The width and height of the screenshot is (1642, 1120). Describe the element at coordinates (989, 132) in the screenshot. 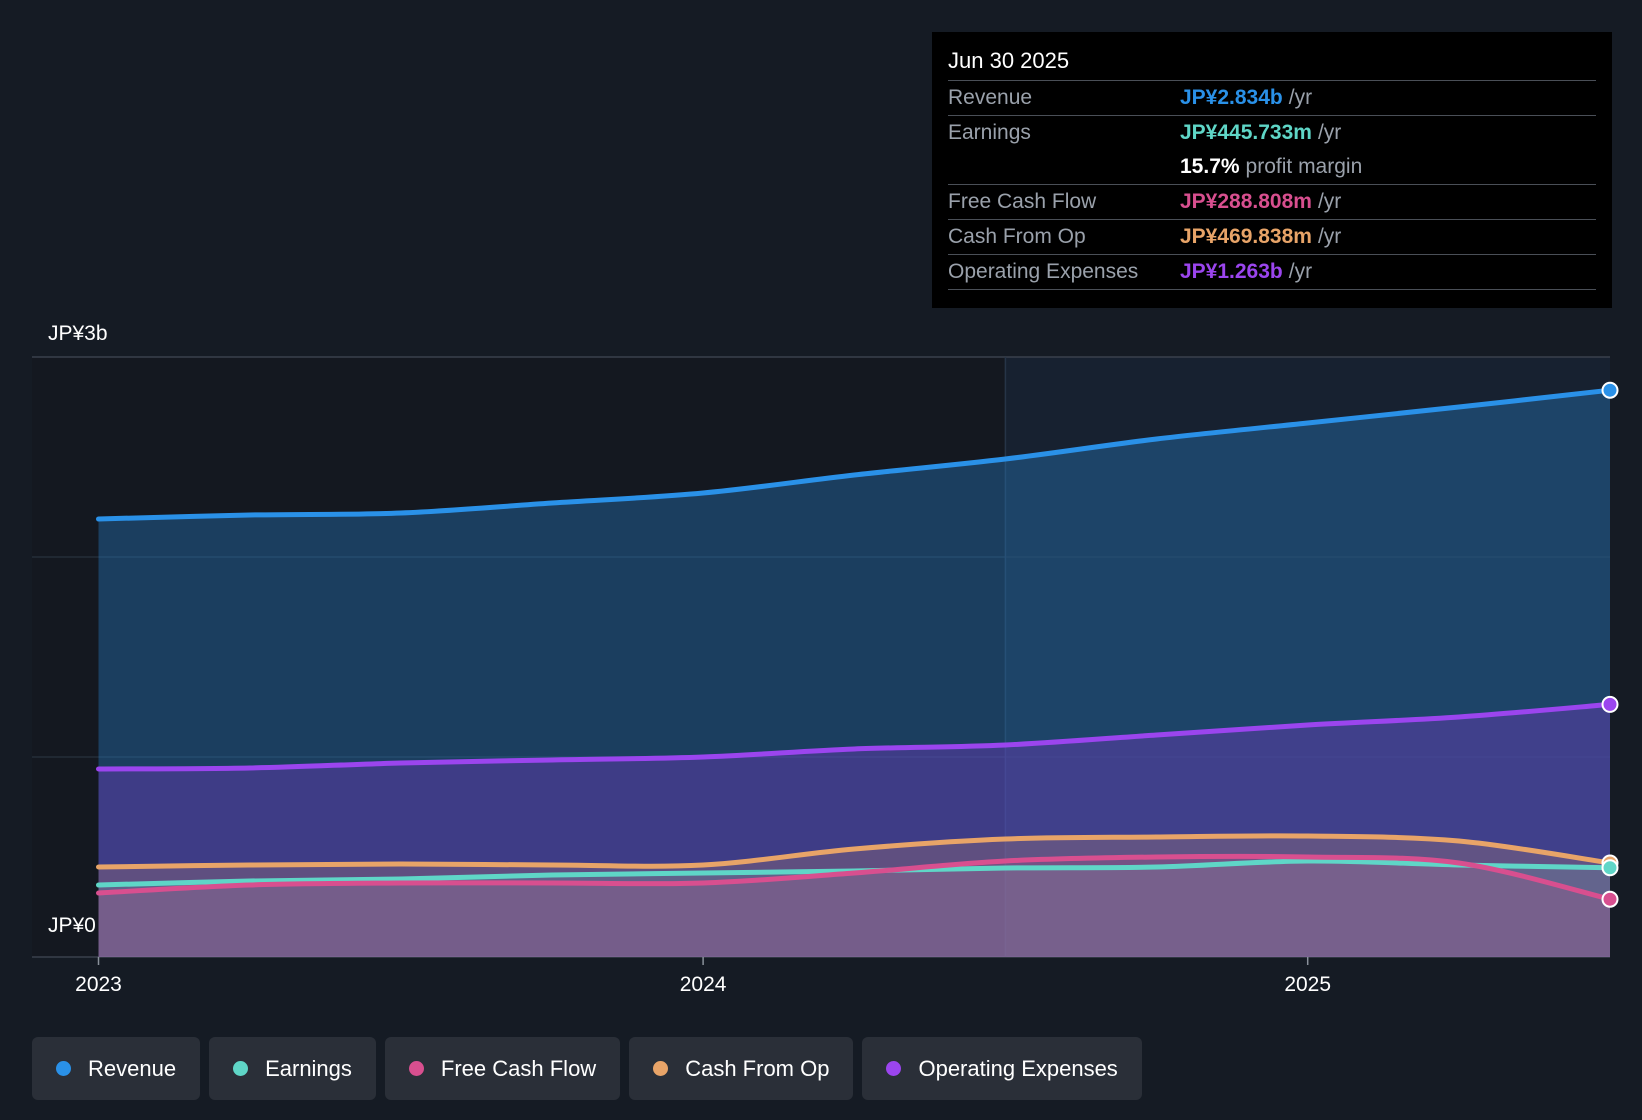

I see `tooltip-label: Earnings` at that location.